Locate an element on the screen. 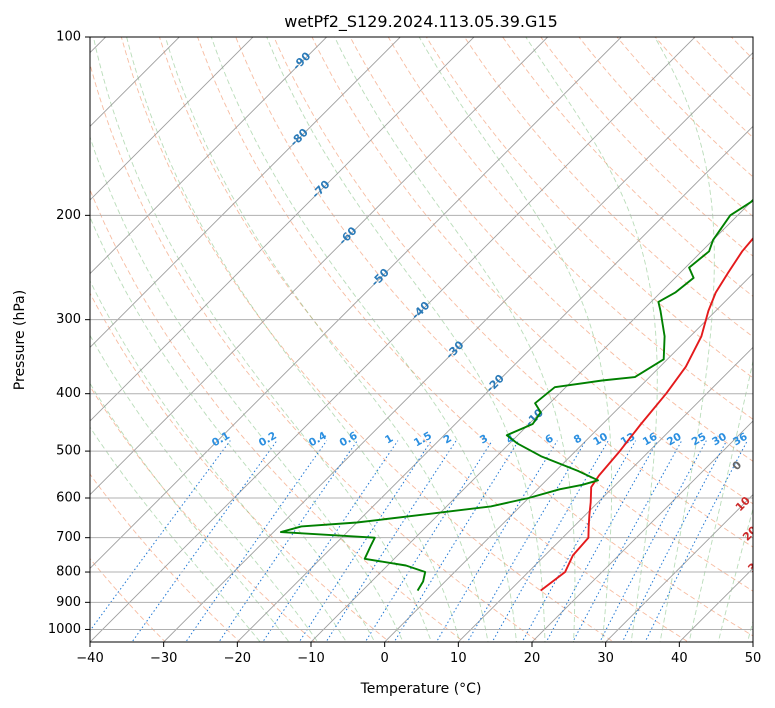 The image size is (775, 708). y-axis: 100 200 300 400 500 600 700 800 900 1000 is located at coordinates (69, 333).